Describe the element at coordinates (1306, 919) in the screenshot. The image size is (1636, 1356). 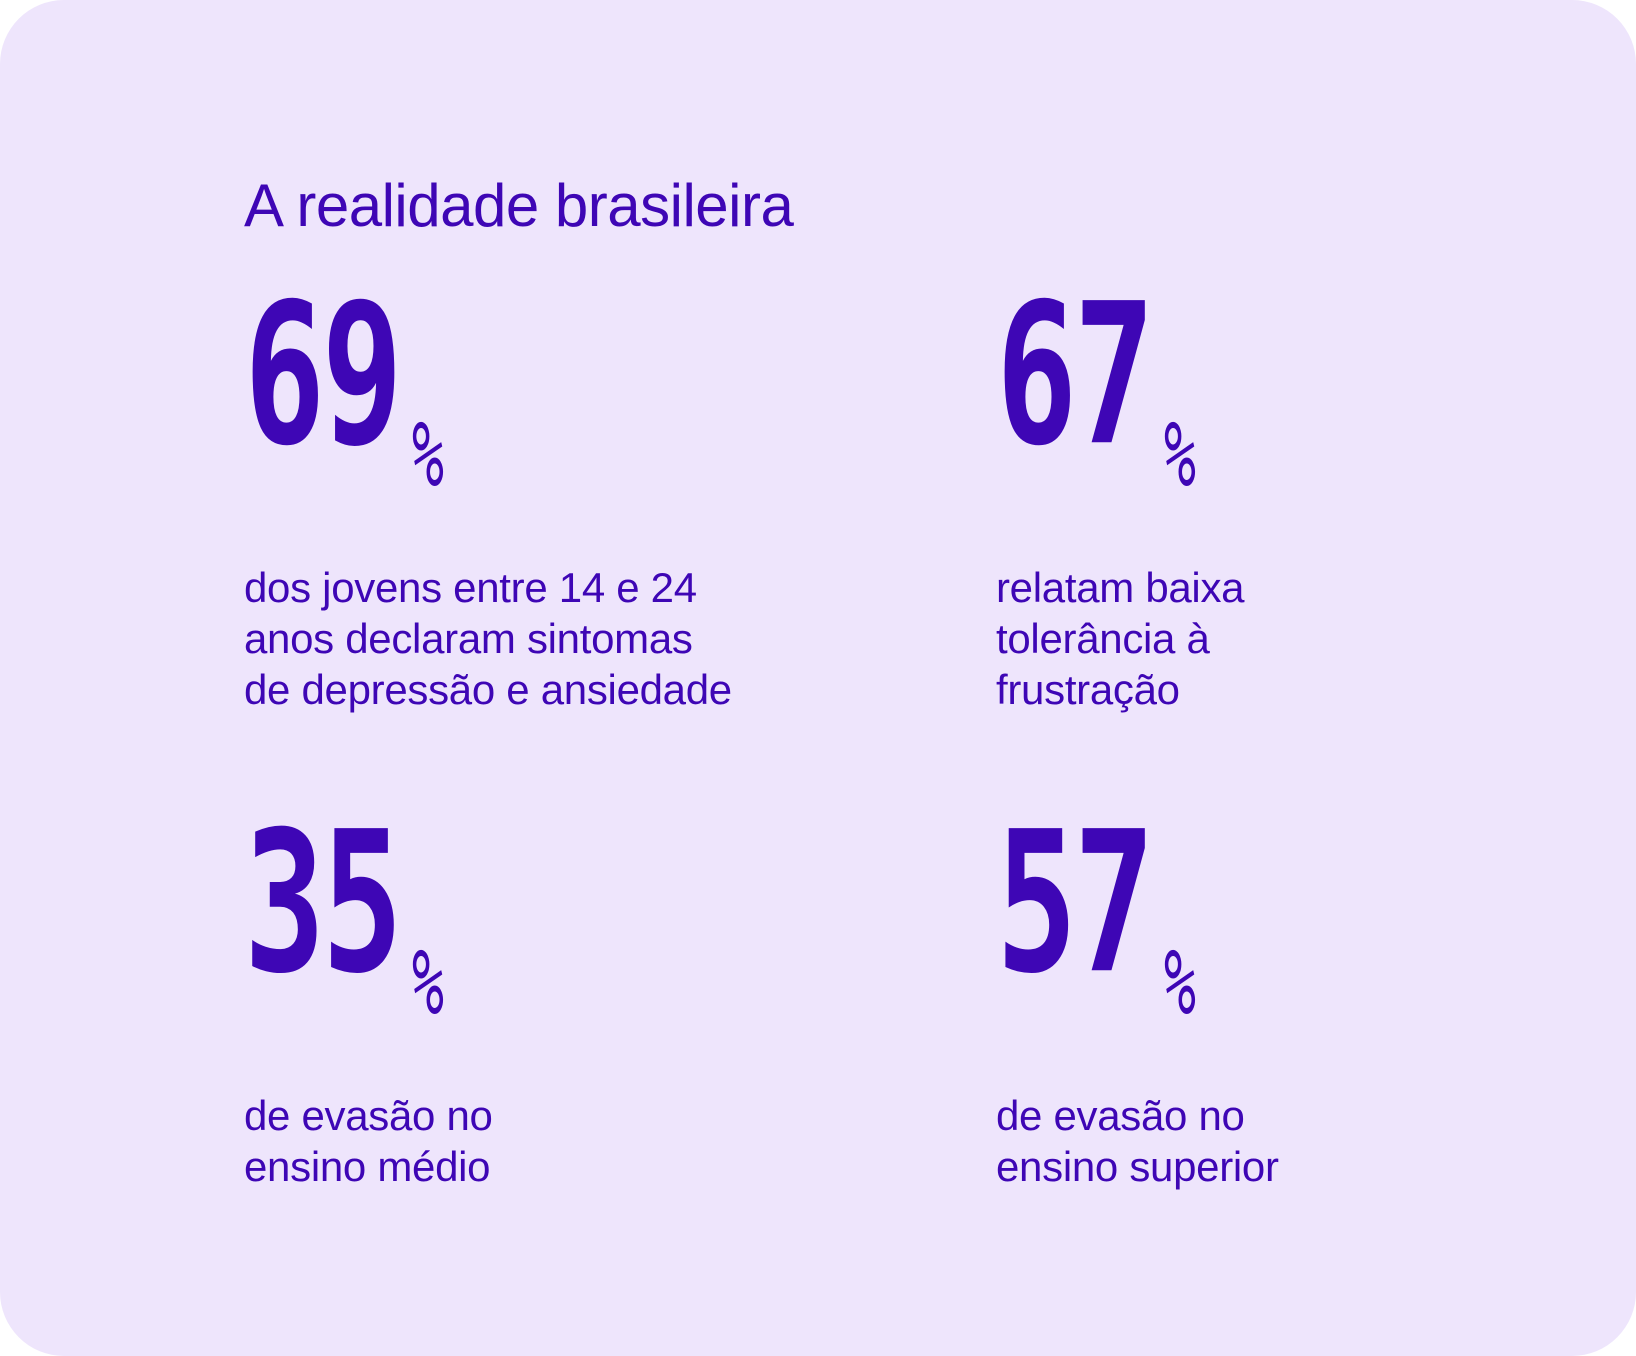
I see `stat-figure: 57%` at that location.